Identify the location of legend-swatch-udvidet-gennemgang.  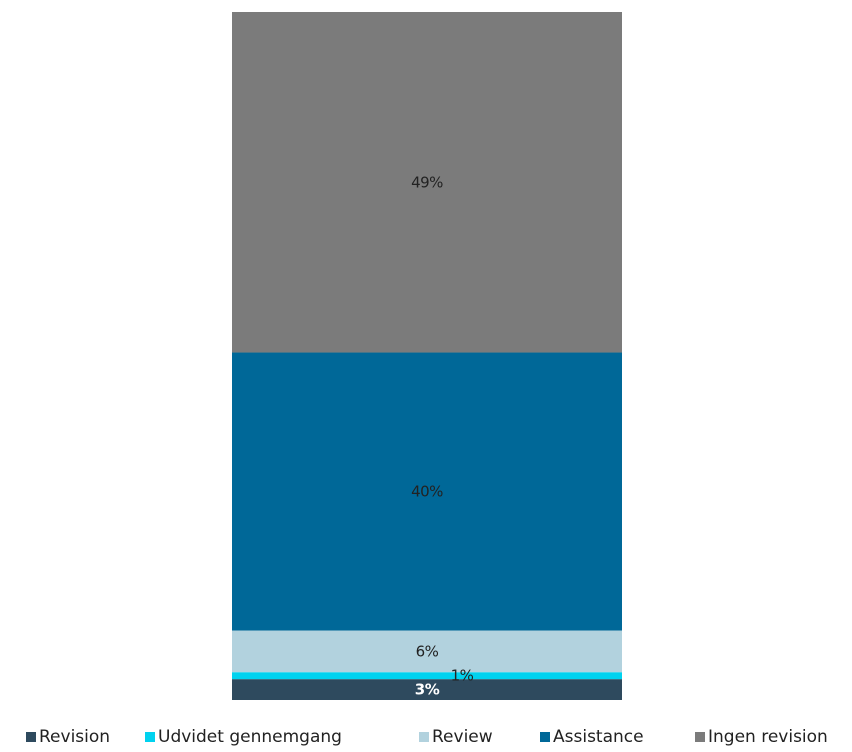
(150, 737).